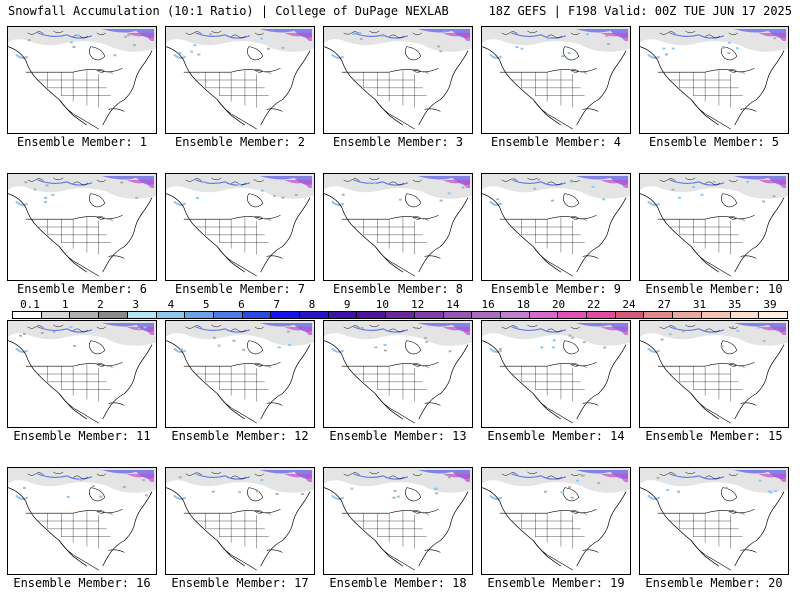 Image resolution: width=800 pixels, height=600 pixels. Describe the element at coordinates (240, 289) in the screenshot. I see `ensemble-member-label: Ensemble Member: 7` at that location.